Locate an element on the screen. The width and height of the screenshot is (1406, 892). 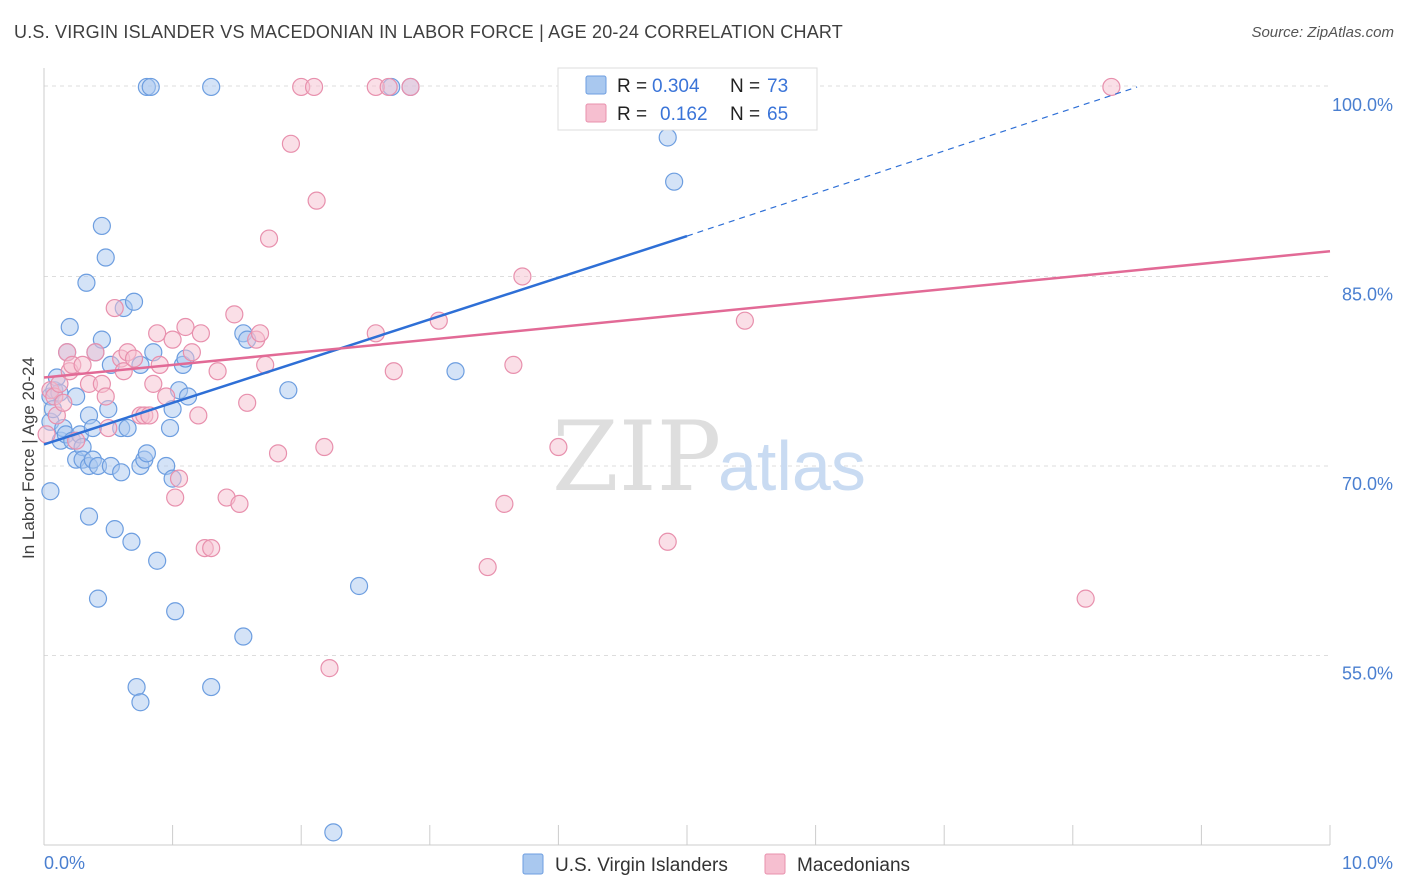
y-axis-label: In Labor Force | Age 20-24 is located at coordinates (28, 458).